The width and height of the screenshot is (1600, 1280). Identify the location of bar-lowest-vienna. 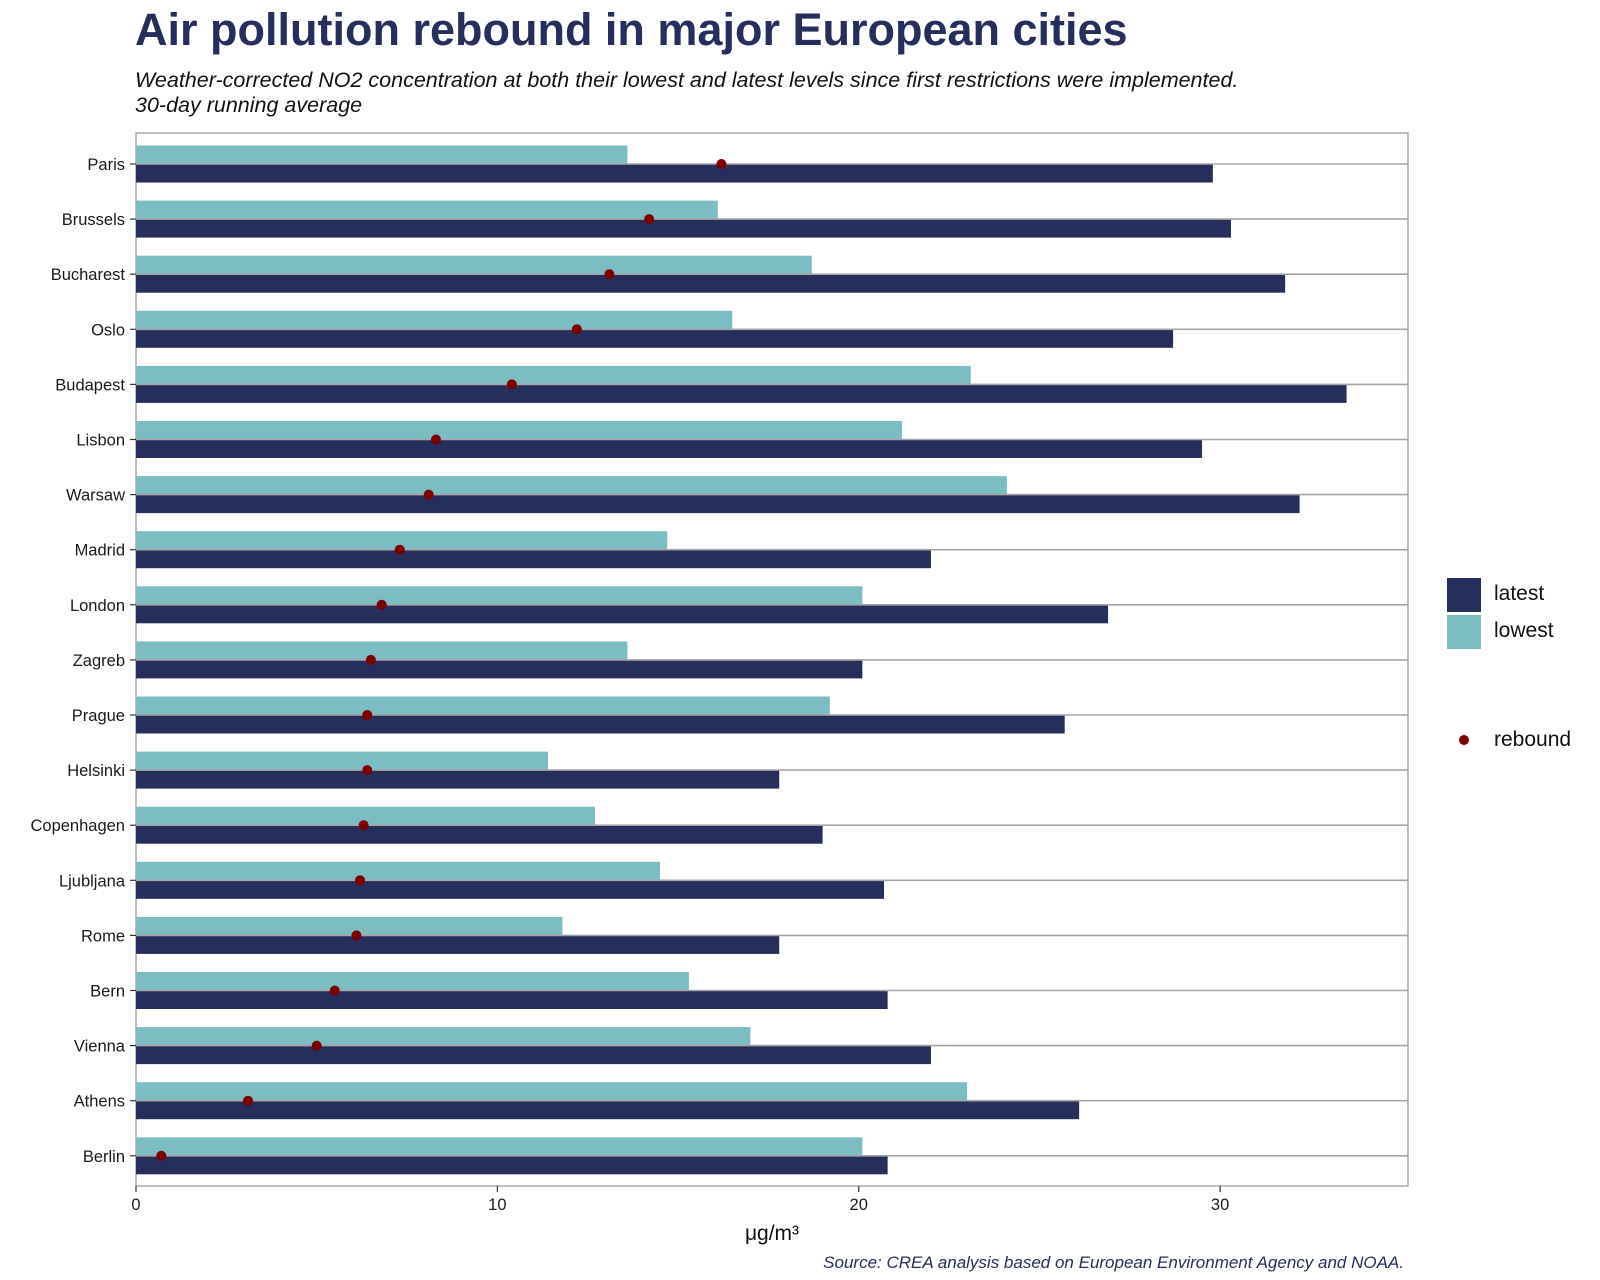
(443, 1036).